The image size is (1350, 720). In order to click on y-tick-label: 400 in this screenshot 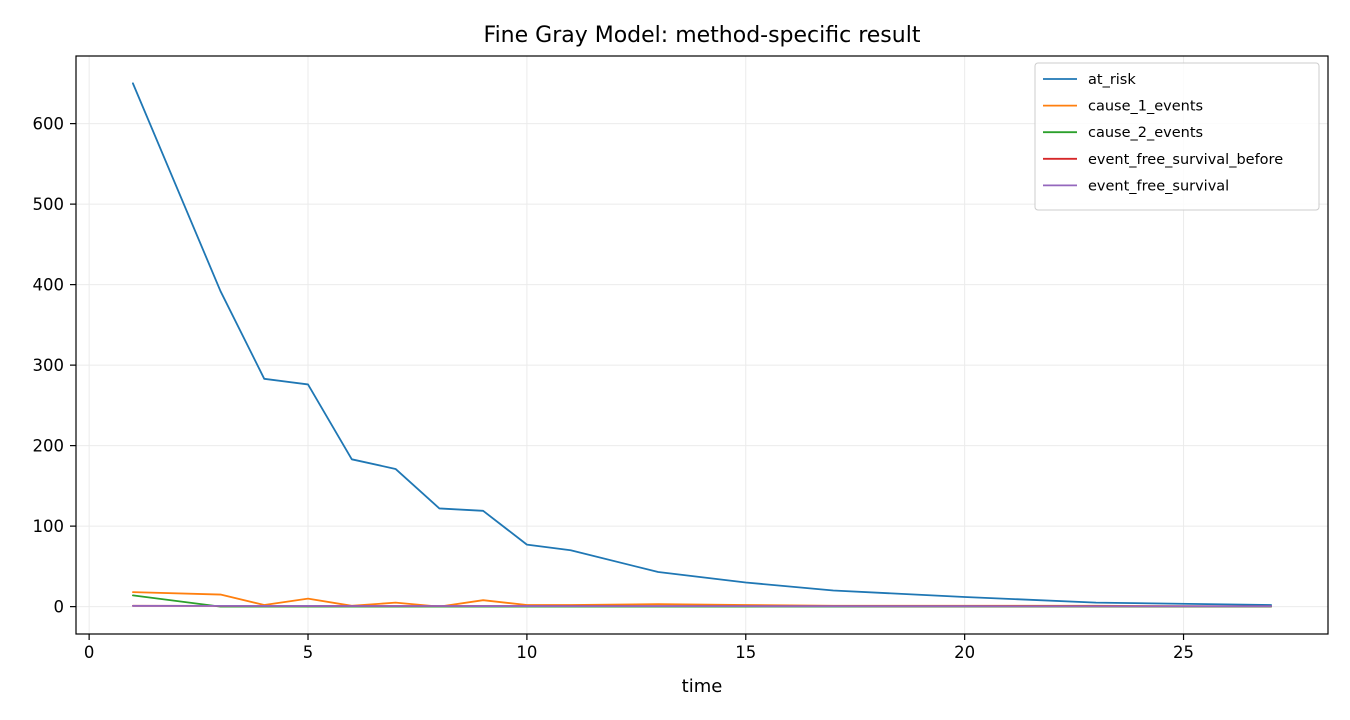, I will do `click(49, 285)`.